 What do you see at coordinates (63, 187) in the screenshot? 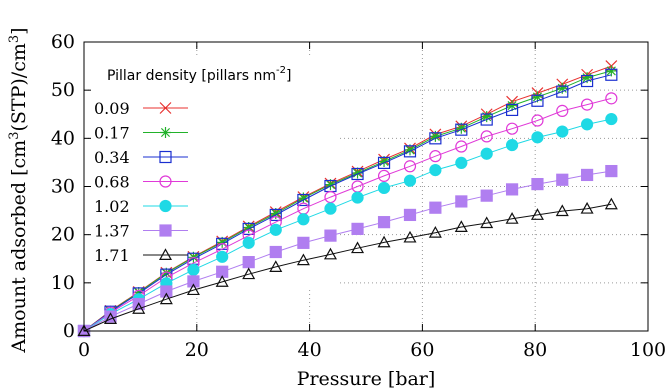
I see `y-tick-label: 30` at bounding box center [63, 187].